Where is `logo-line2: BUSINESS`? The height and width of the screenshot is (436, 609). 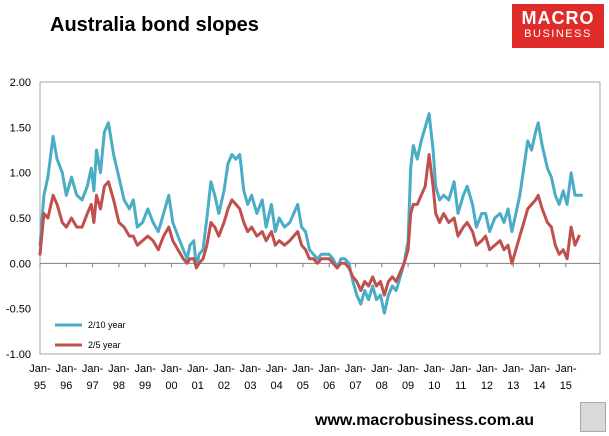
logo-line2: BUSINESS is located at coordinates (558, 34).